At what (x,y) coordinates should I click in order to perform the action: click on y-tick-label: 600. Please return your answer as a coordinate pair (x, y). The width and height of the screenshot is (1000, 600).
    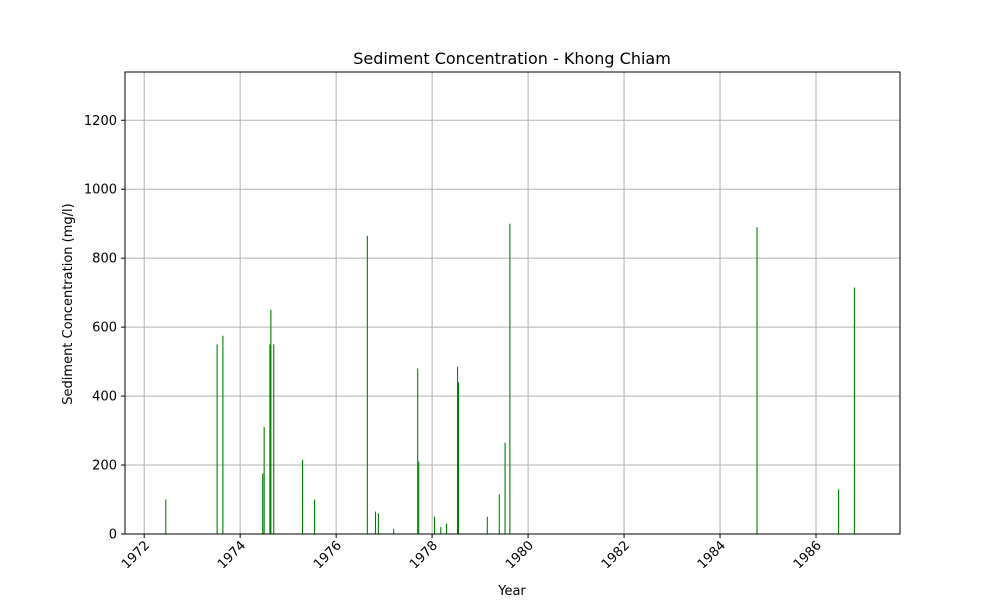
    Looking at the image, I should click on (104, 328).